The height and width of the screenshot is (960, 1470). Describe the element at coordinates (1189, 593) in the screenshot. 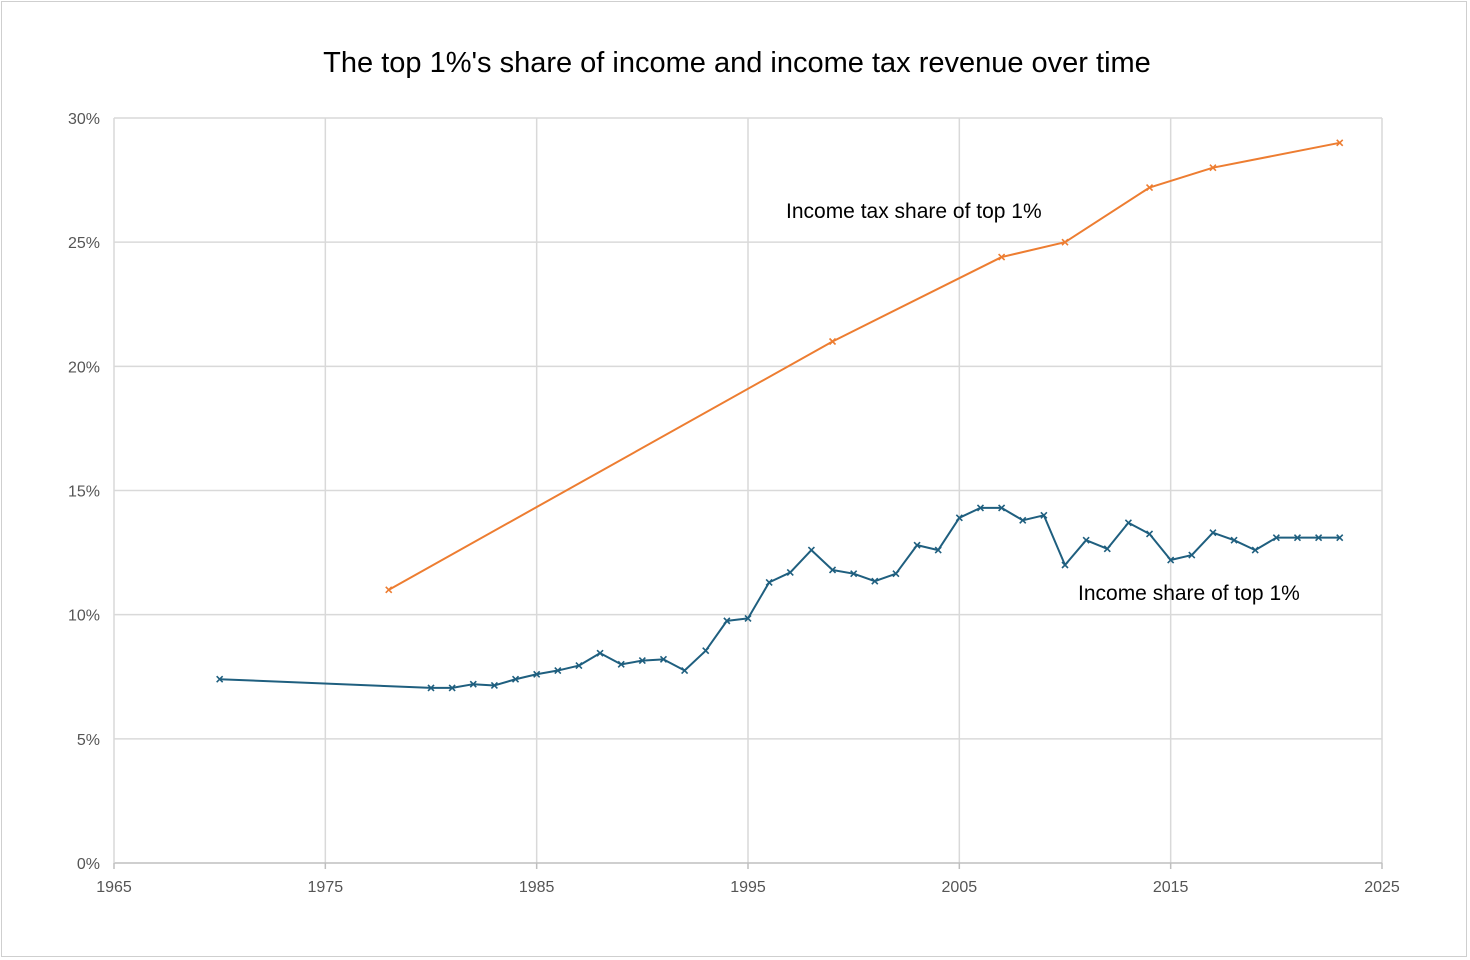

I see `annotation-income-share: Income share of top 1%` at that location.